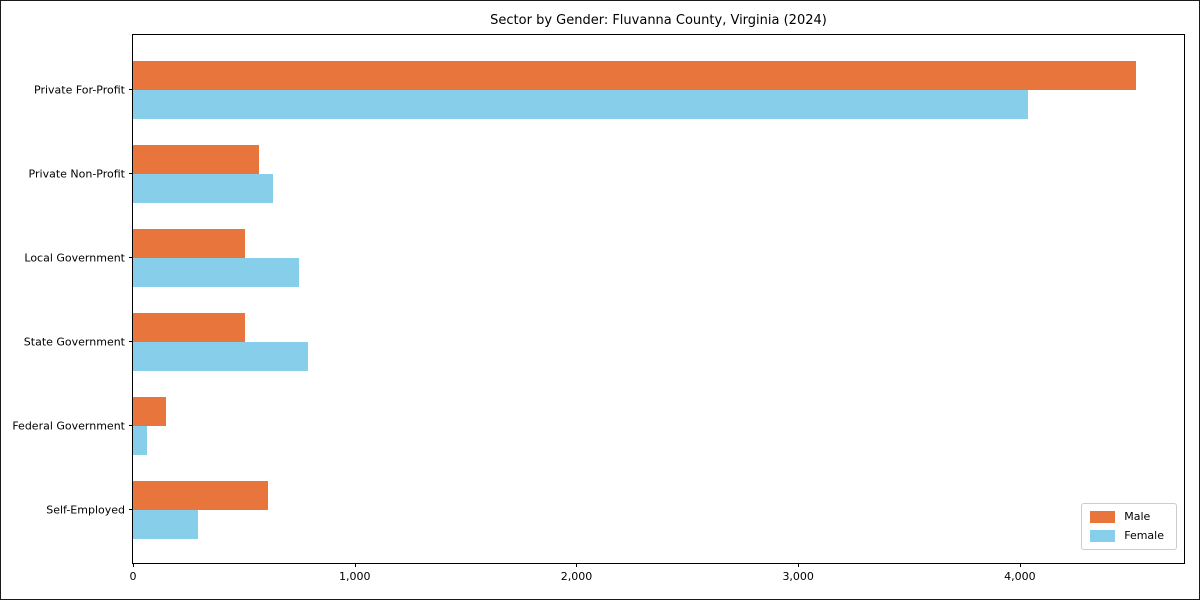 The image size is (1200, 600). I want to click on bar-male-local-government, so click(189, 243).